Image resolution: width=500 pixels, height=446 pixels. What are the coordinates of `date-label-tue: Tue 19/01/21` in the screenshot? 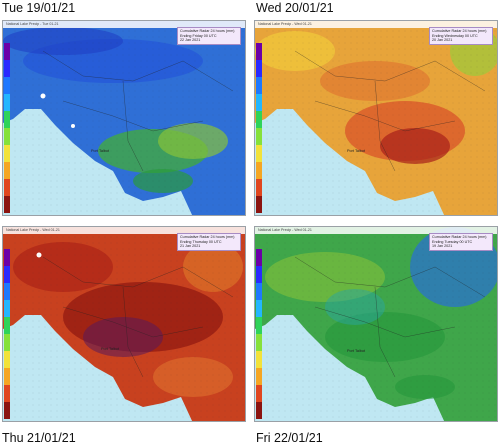 It's located at (39, 8).